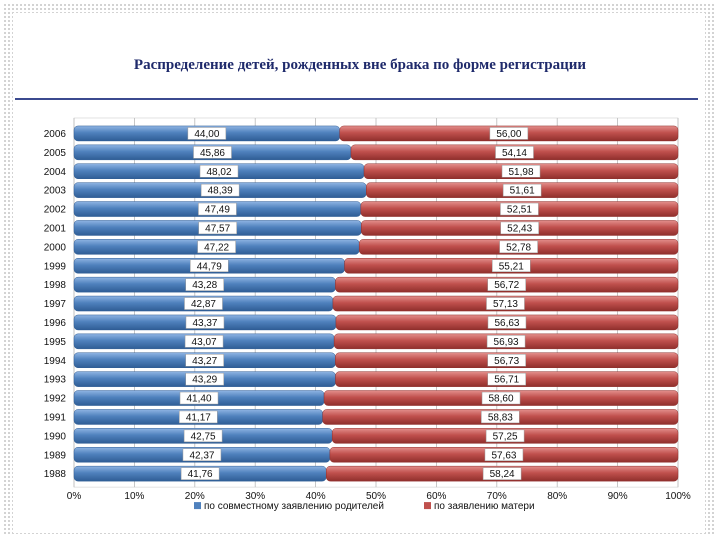 The image size is (720, 540). What do you see at coordinates (55, 153) in the screenshot?
I see `y-tick-label: 2005` at bounding box center [55, 153].